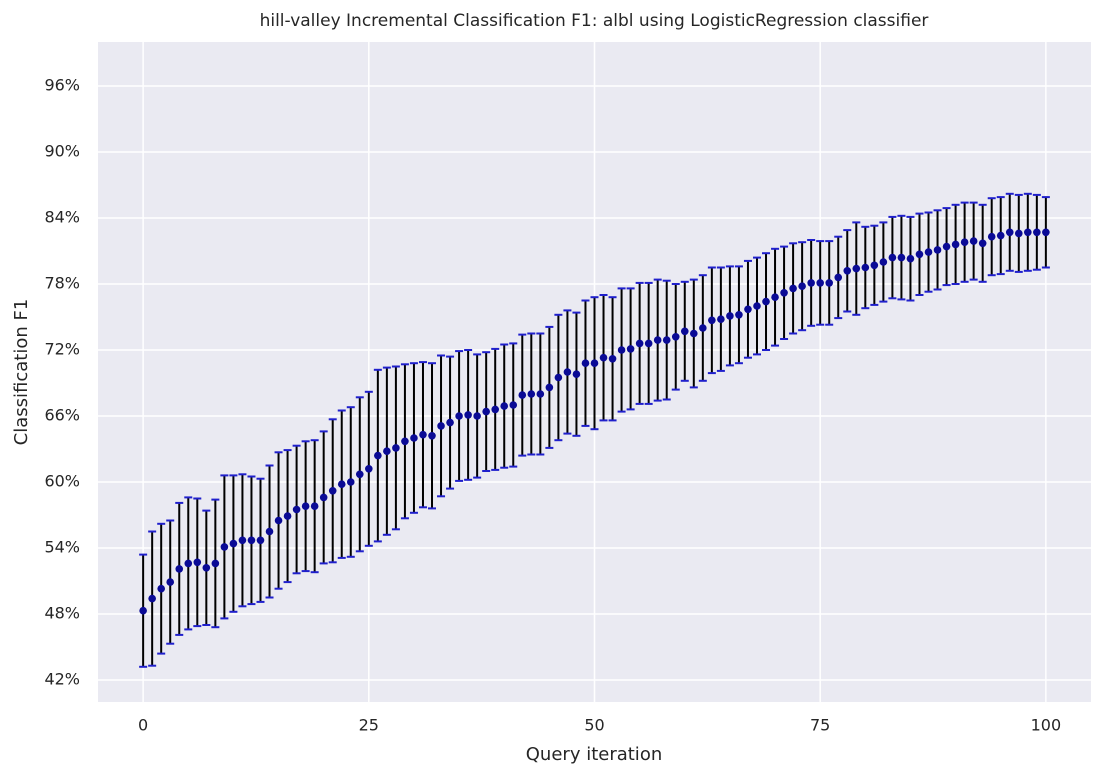 This screenshot has width=1104, height=779. Describe the element at coordinates (62, 481) in the screenshot. I see `y-tick-label: 60%` at that location.